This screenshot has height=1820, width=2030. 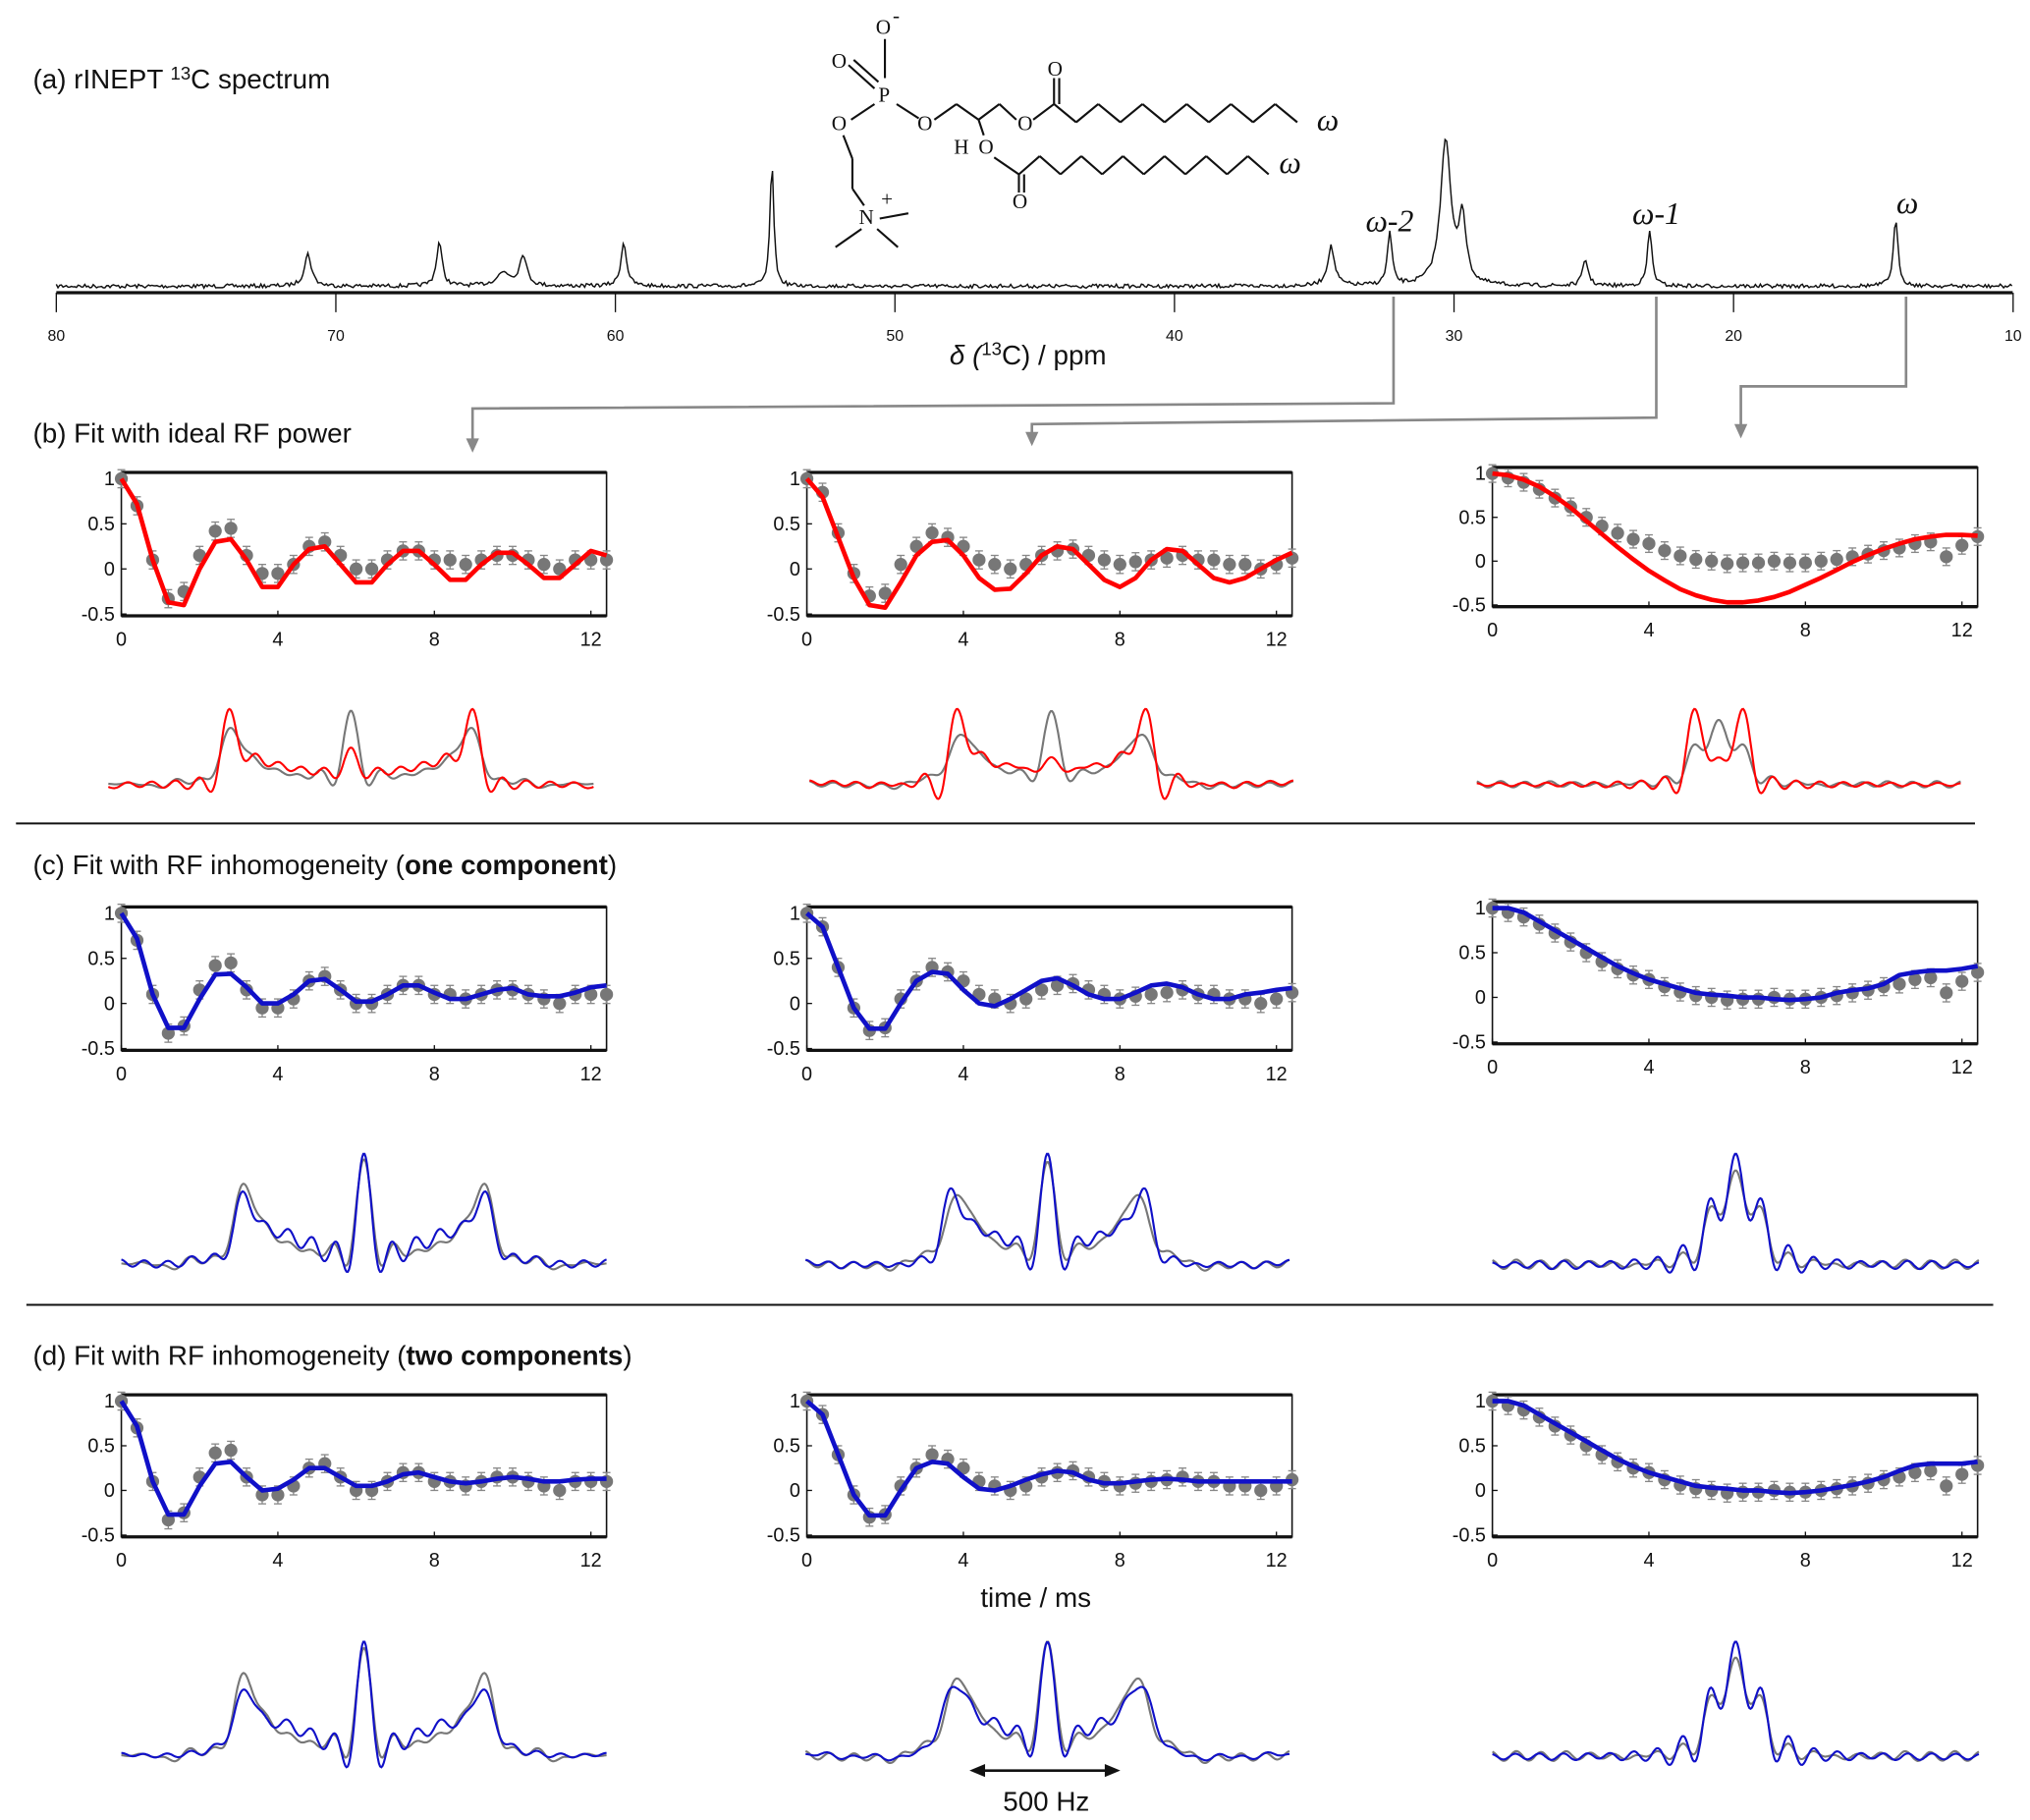 What do you see at coordinates (1656, 213) in the screenshot?
I see `peak-label-omega-1: ω-1` at bounding box center [1656, 213].